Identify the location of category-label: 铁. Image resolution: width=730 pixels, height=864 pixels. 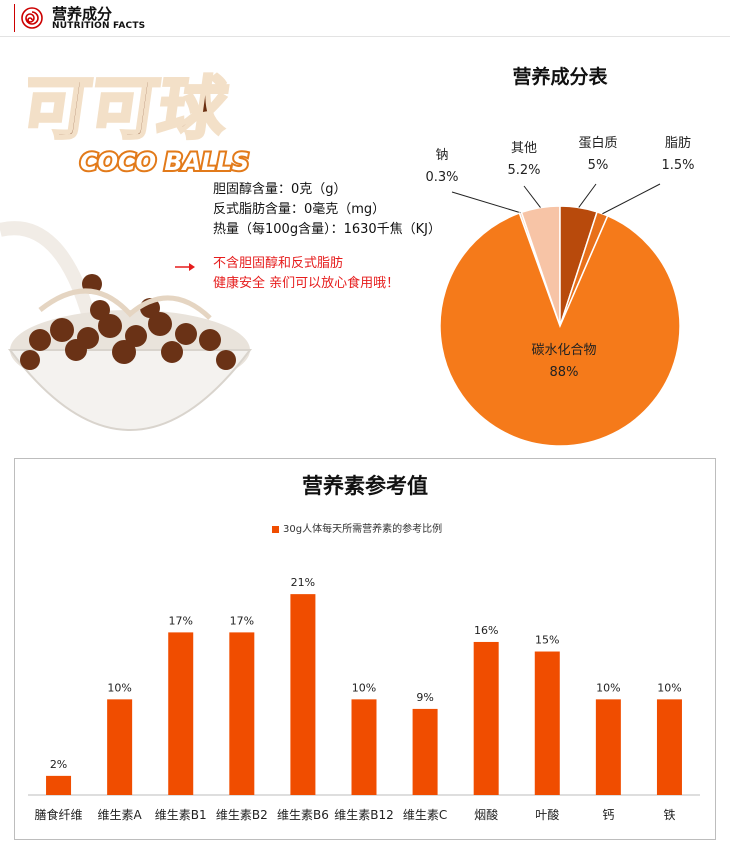
(669, 815).